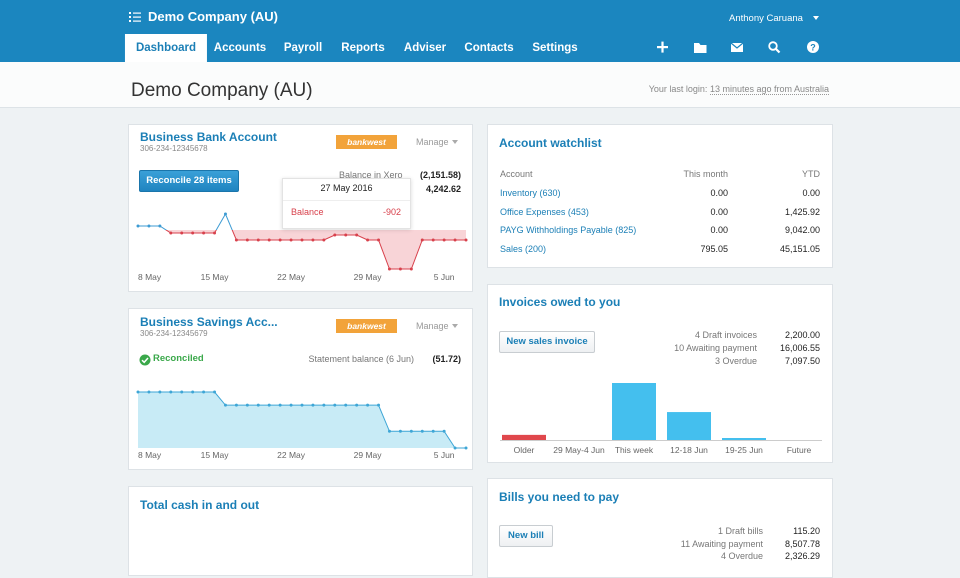 The height and width of the screenshot is (578, 960). I want to click on statement-balance-value: 4,242.62, so click(443, 189).